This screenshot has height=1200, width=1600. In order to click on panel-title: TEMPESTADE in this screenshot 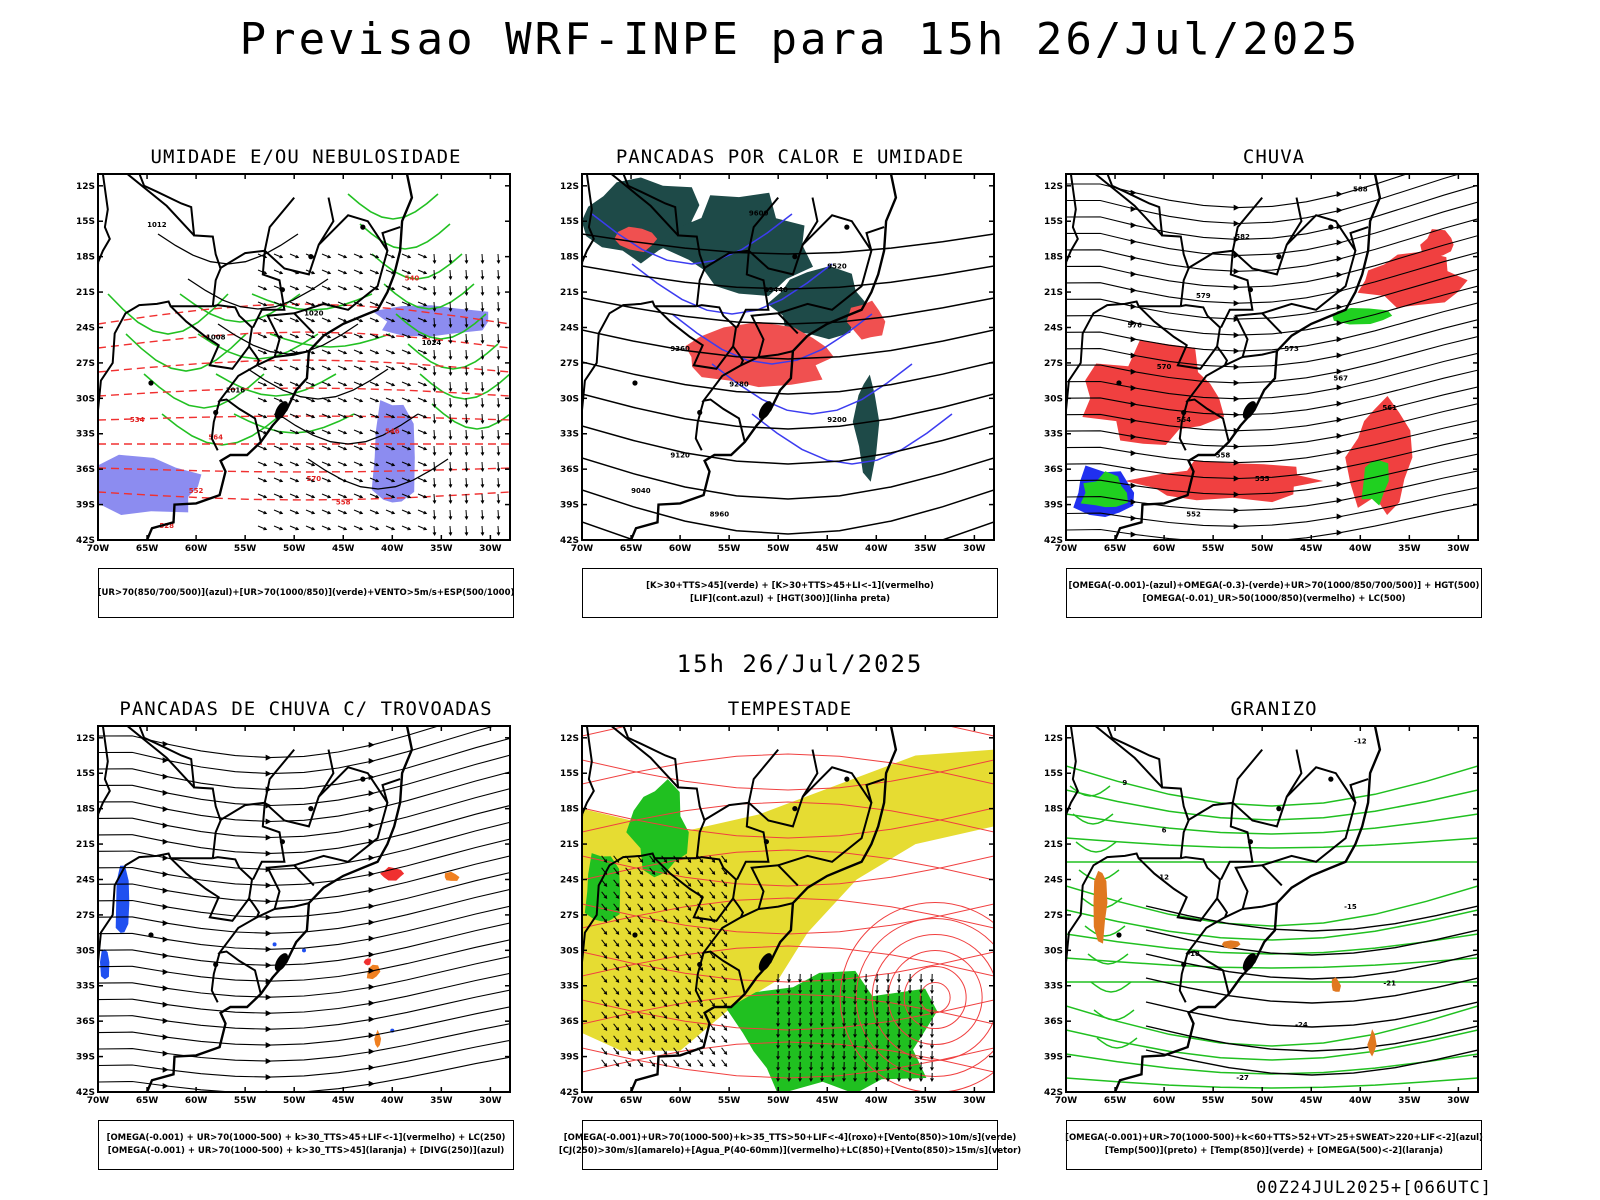, I will do `click(790, 709)`.